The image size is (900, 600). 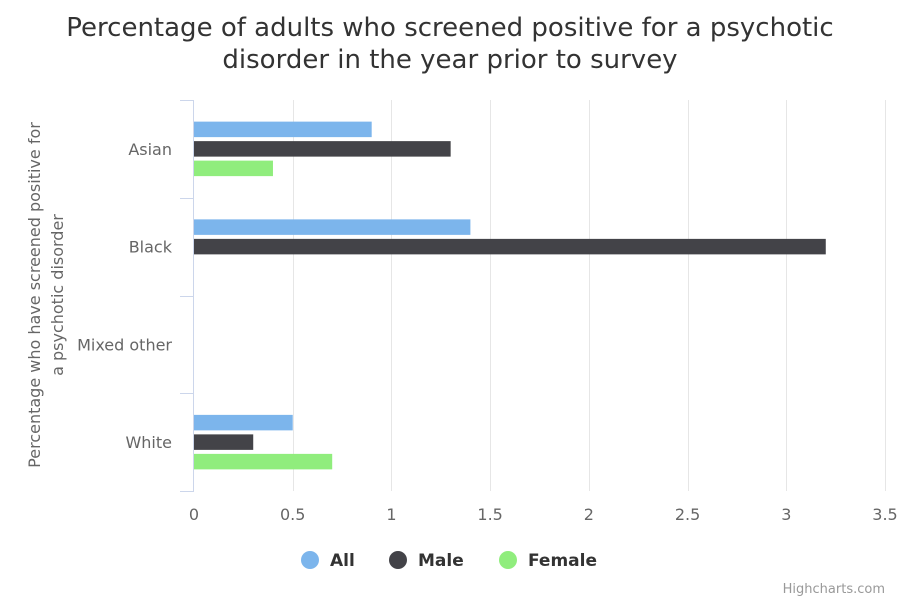 What do you see at coordinates (194, 514) in the screenshot?
I see `value-tick-label: 0` at bounding box center [194, 514].